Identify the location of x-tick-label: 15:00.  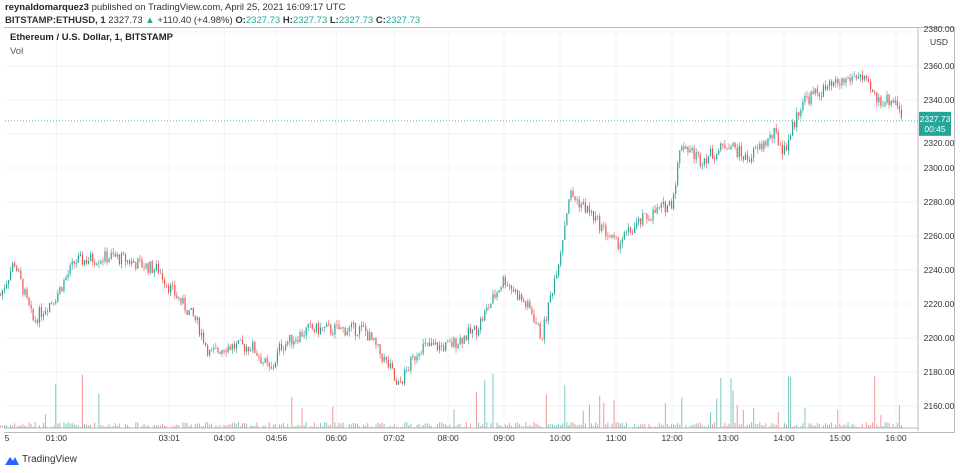
(840, 438).